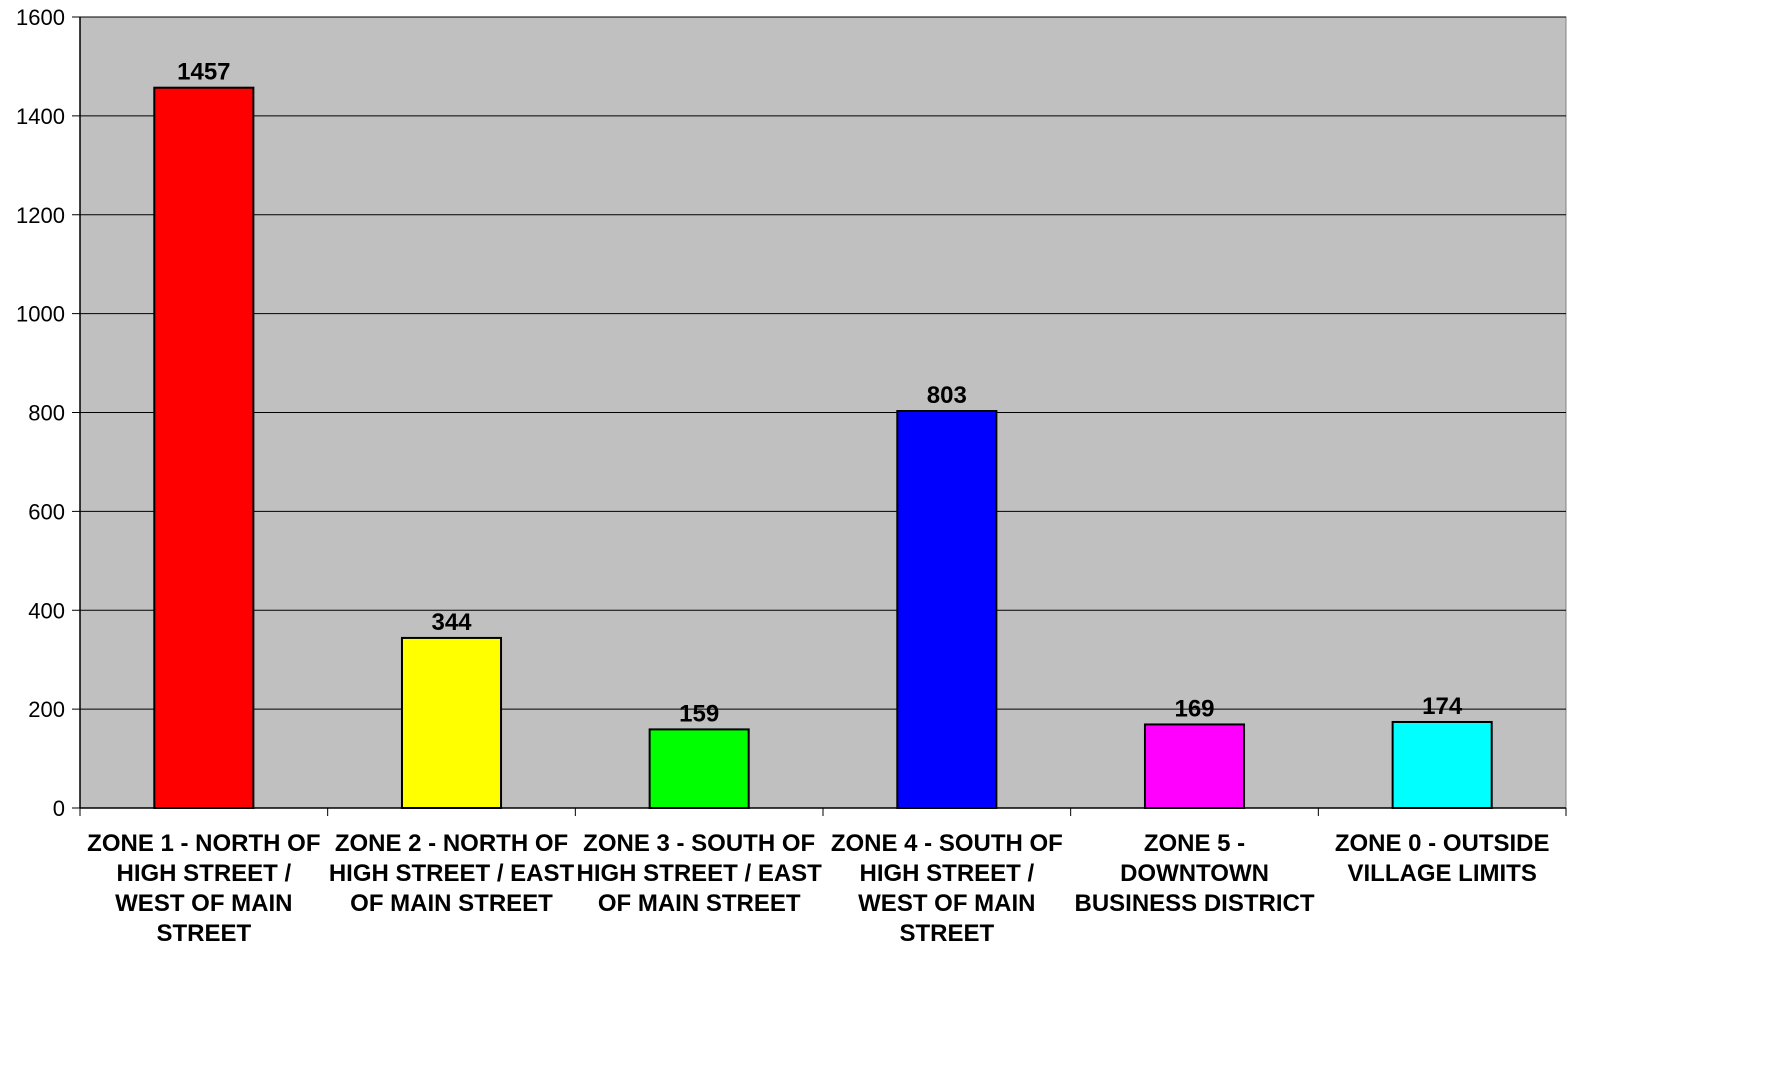 The height and width of the screenshot is (1065, 1766). I want to click on y-tick-label: 800, so click(46, 413).